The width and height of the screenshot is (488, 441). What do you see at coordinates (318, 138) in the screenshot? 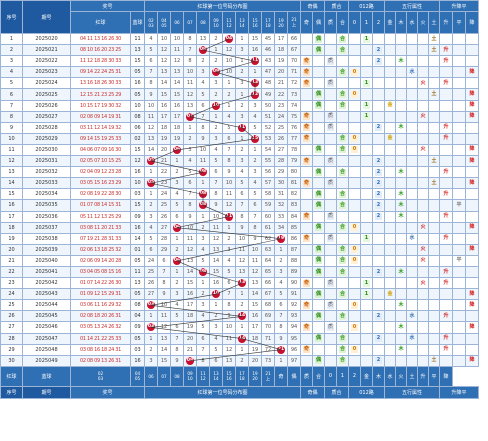
I see `oe-cell` at bounding box center [318, 138].